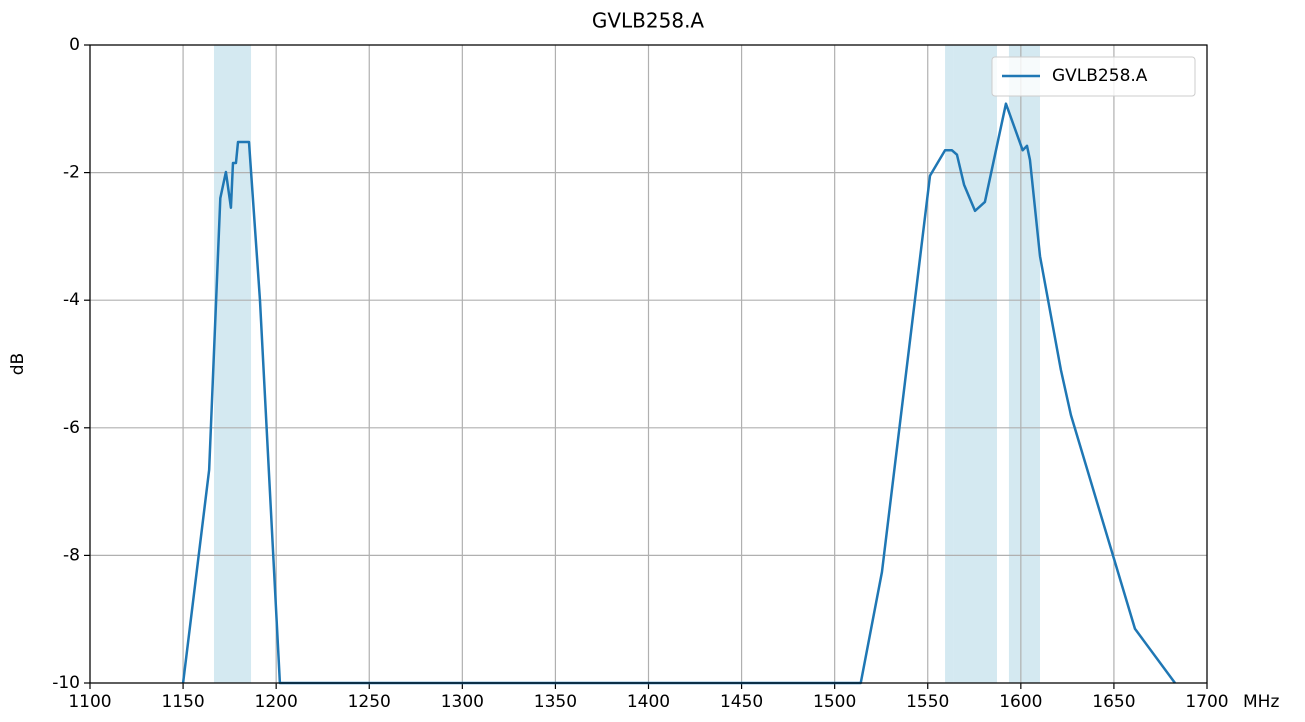  I want to click on x-tick-label: 1650, so click(1113, 702).